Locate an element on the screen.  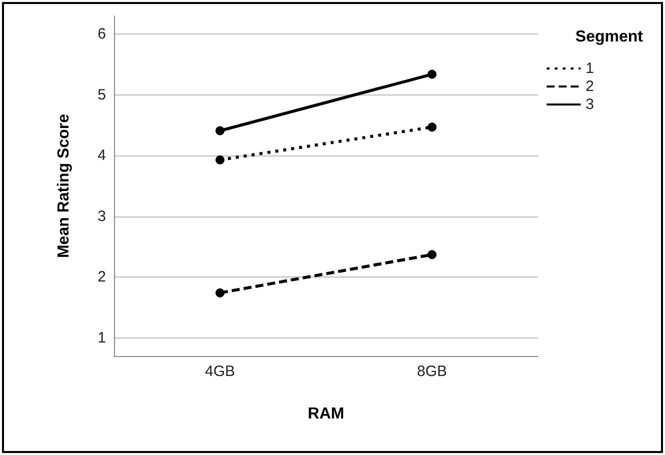
y-tick-label: 3 is located at coordinates (102, 216).